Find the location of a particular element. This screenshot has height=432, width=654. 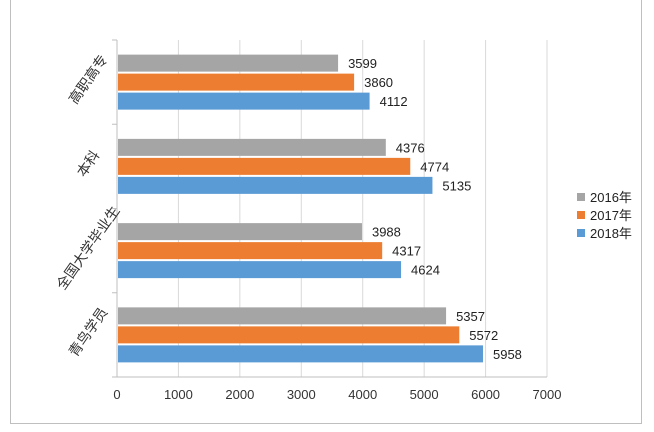

data-label: 3860 is located at coordinates (378, 82).